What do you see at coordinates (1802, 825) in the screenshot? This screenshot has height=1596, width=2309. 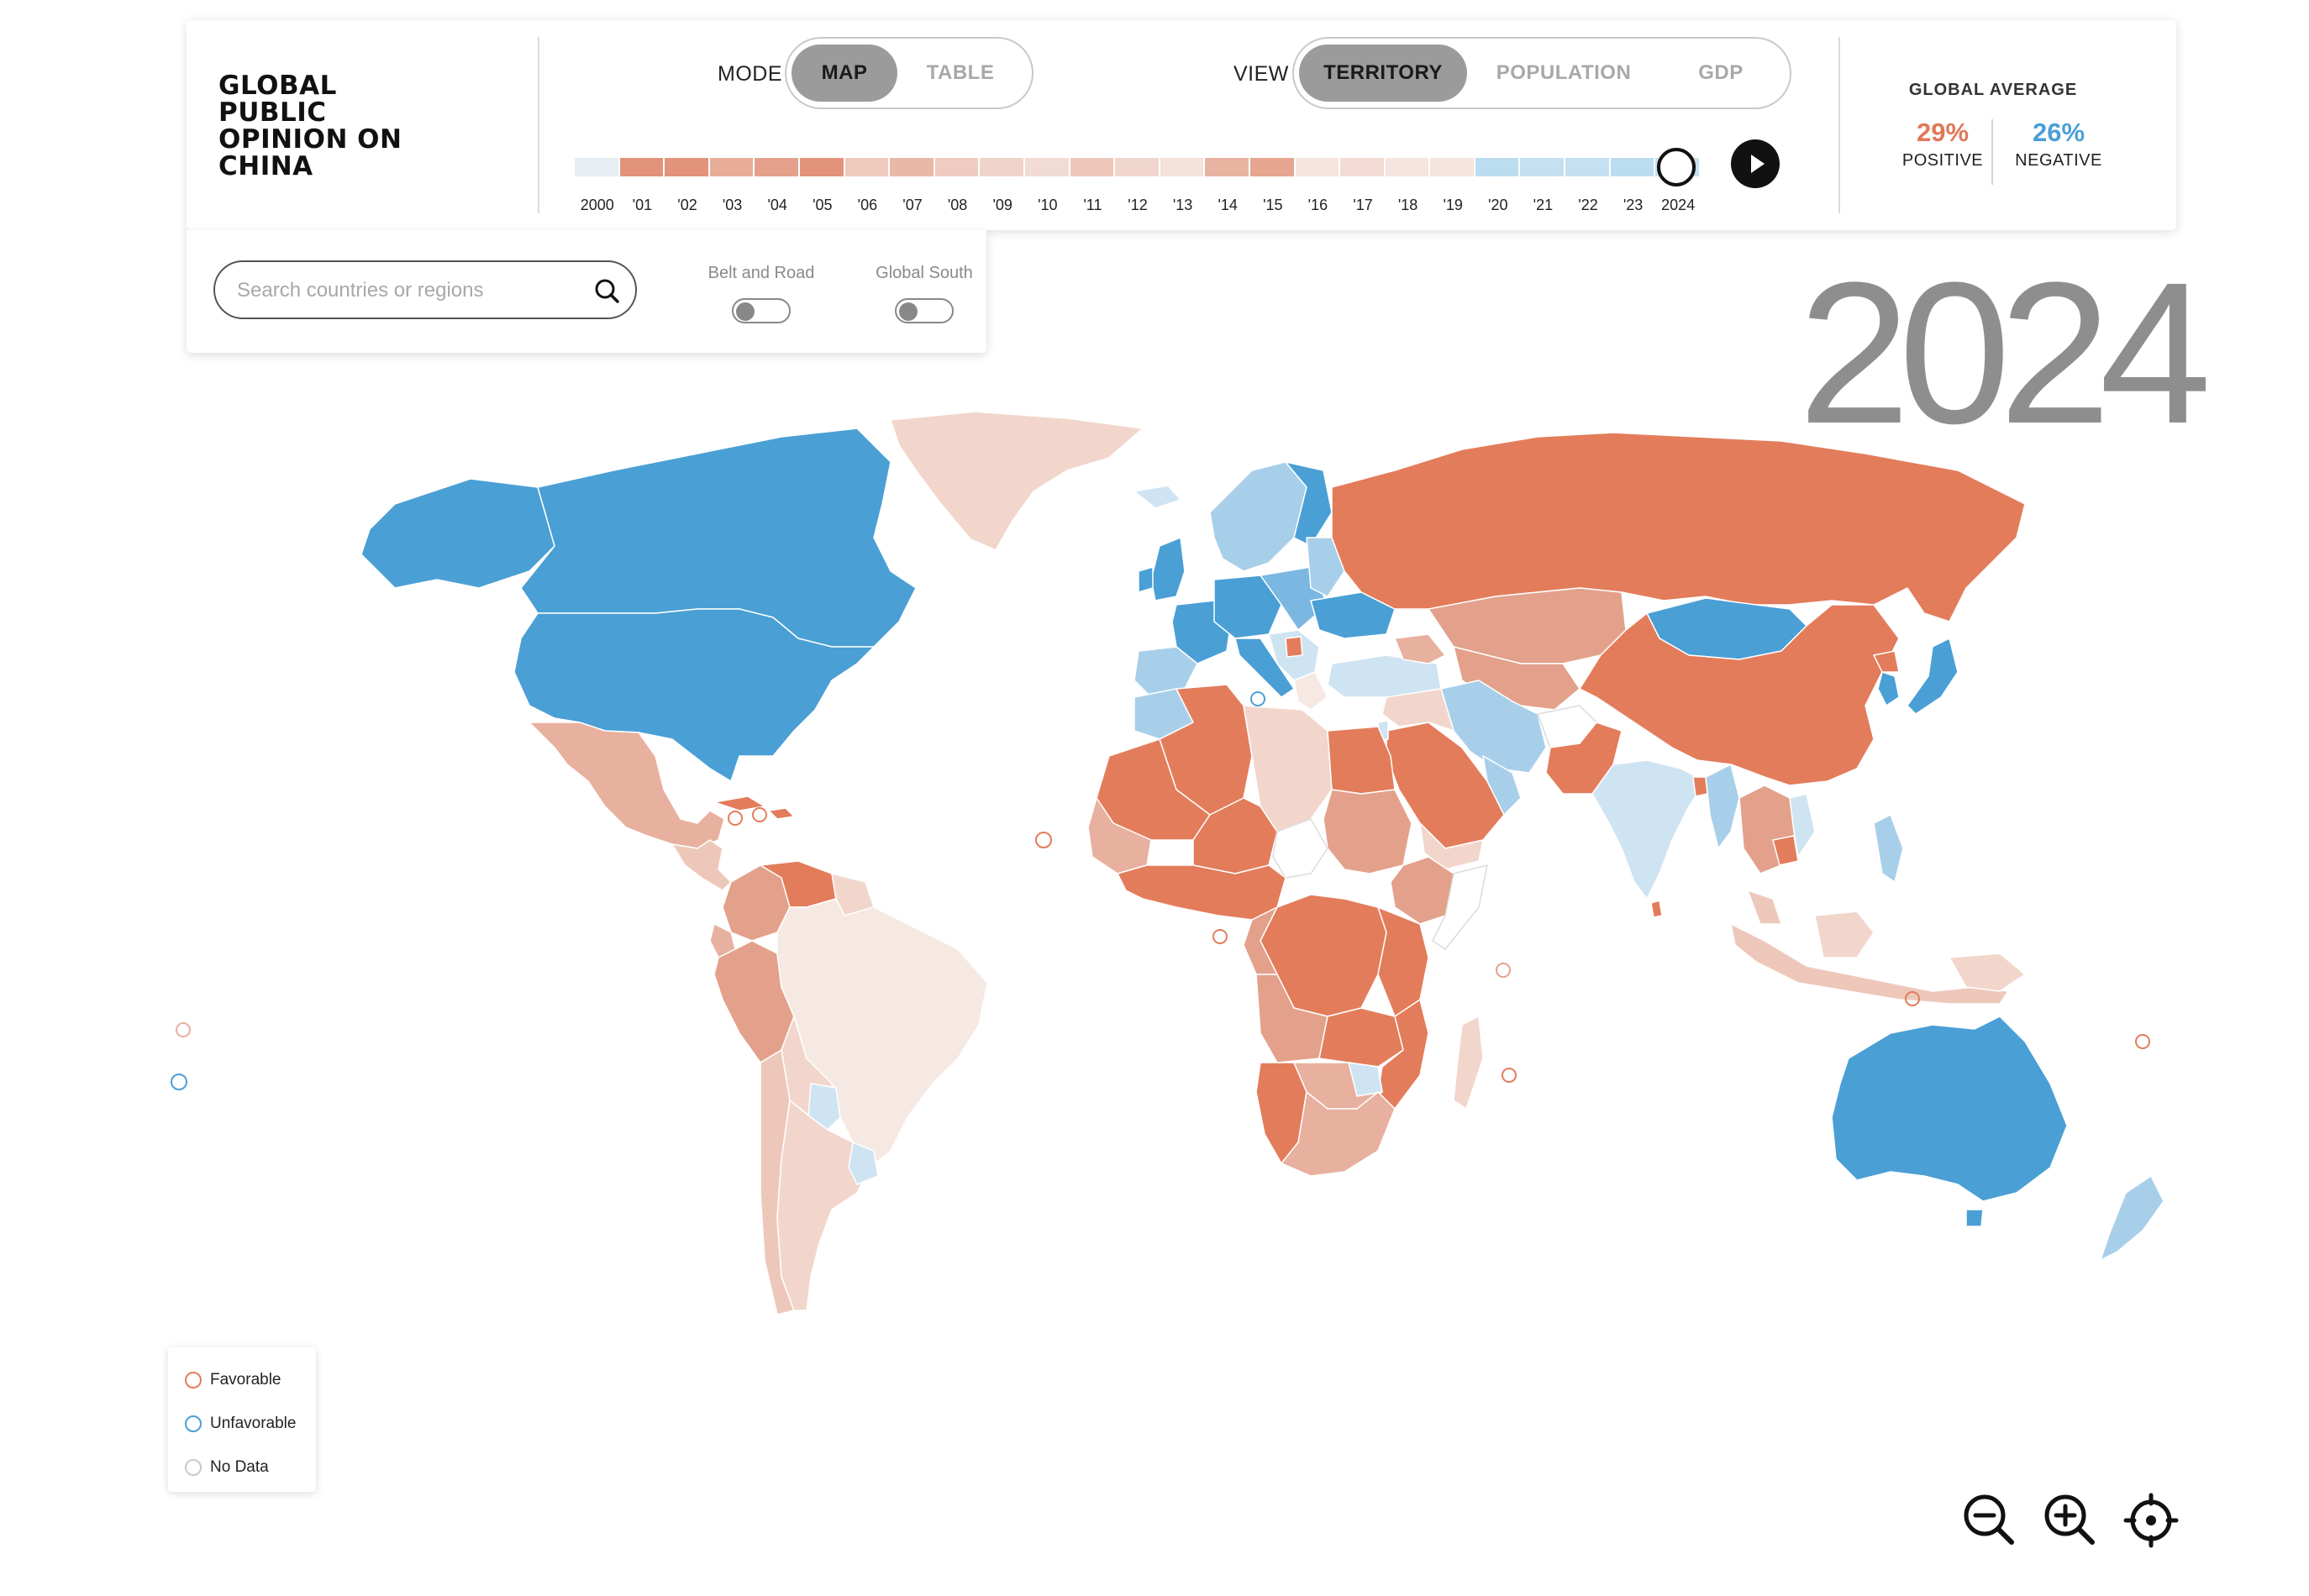 I see `country-vietnam` at bounding box center [1802, 825].